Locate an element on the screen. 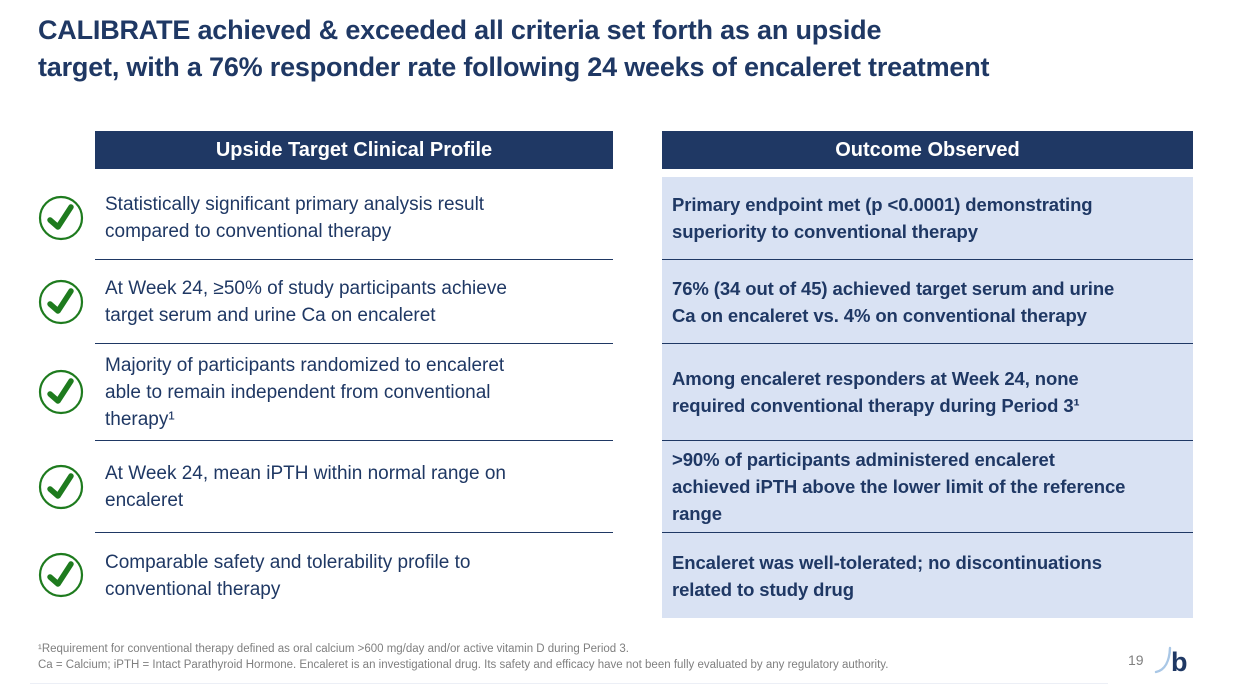 This screenshot has width=1235, height=691. page-number: 19 is located at coordinates (1136, 660).